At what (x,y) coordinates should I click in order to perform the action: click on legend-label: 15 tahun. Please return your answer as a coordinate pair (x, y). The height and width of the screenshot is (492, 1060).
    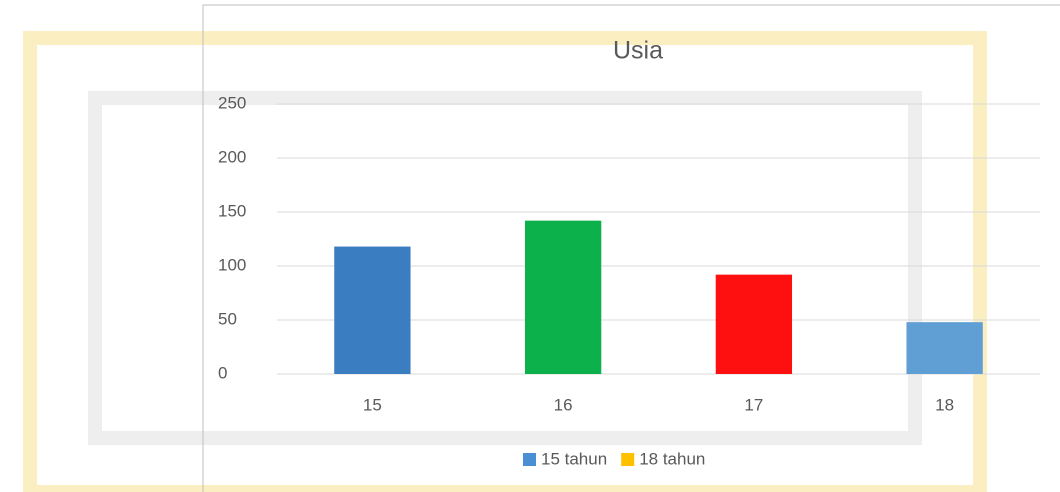
    Looking at the image, I should click on (574, 458).